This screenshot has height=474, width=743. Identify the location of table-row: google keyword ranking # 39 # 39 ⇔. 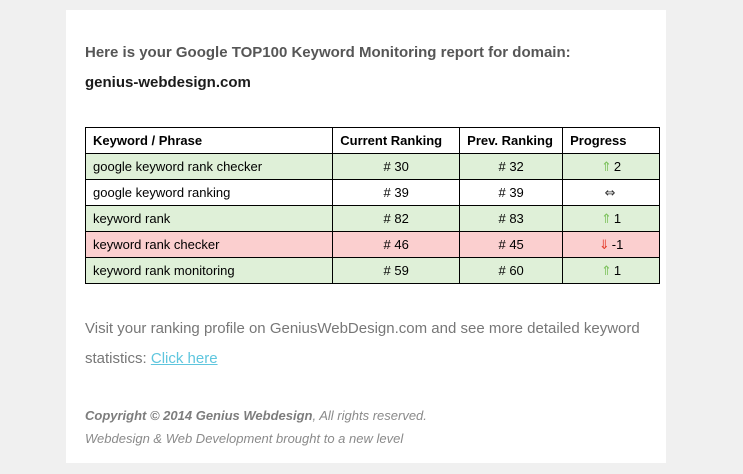
(372, 192).